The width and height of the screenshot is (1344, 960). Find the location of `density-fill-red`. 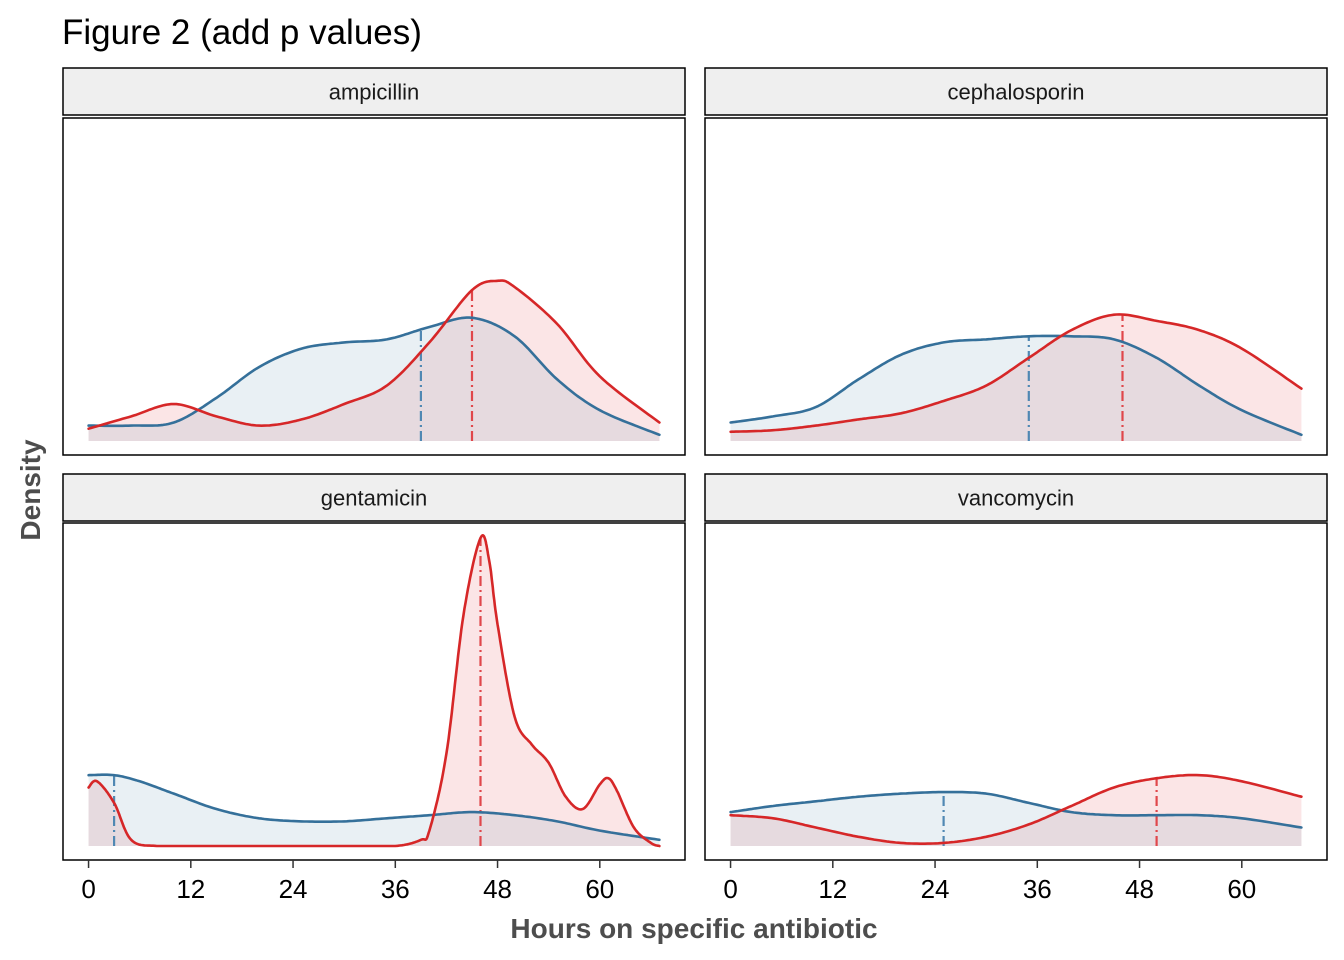

density-fill-red is located at coordinates (374, 690).